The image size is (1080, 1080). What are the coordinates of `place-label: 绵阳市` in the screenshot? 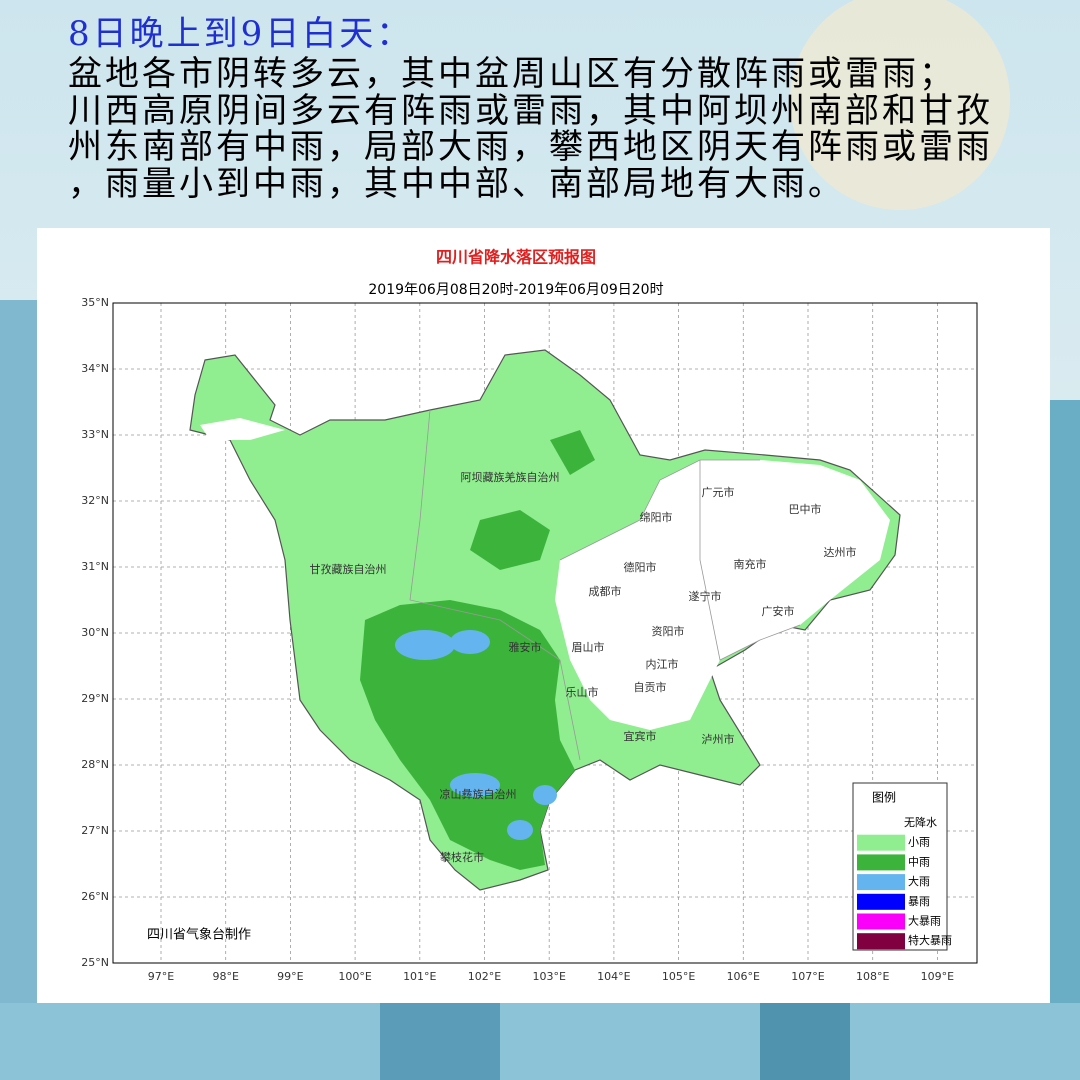 It's located at (656, 517).